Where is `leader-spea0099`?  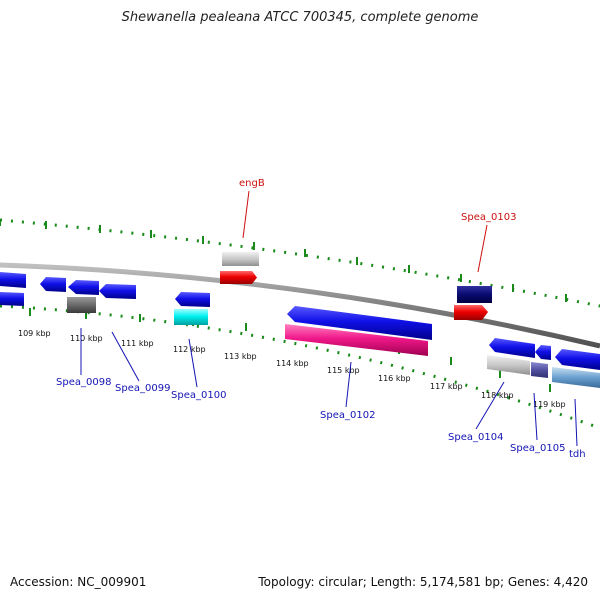
leader-spea0099 is located at coordinates (125, 356).